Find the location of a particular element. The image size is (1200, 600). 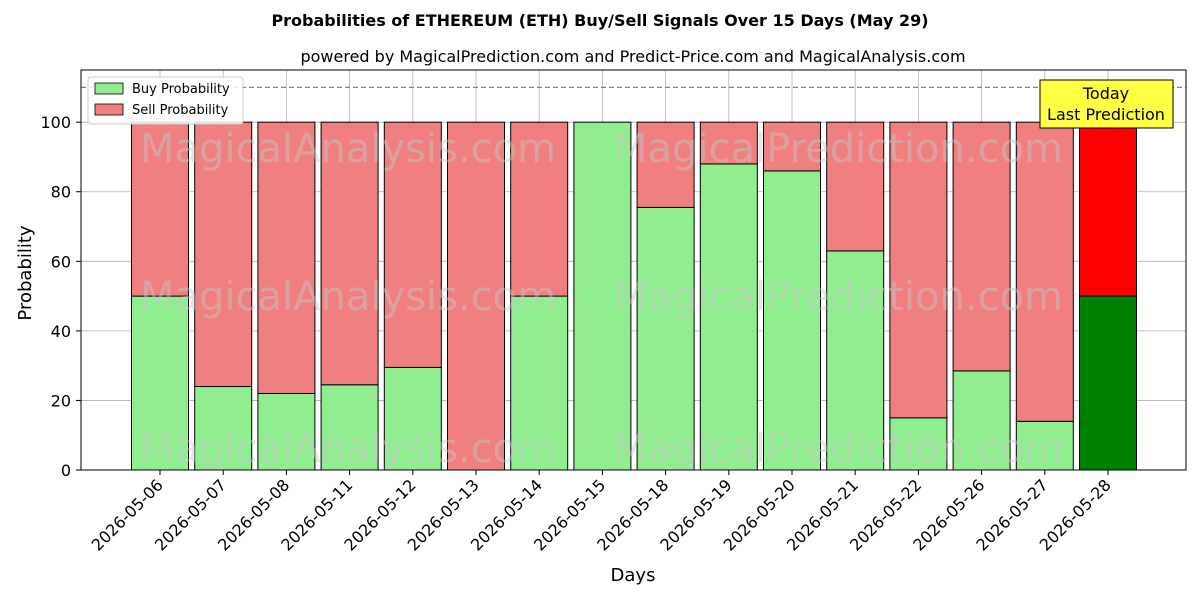

legend-buy-swatch is located at coordinates (109, 88).